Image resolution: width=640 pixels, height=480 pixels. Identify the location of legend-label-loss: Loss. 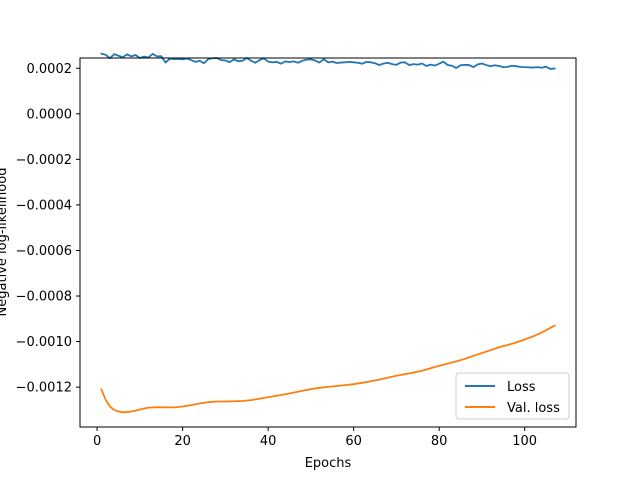
(521, 387).